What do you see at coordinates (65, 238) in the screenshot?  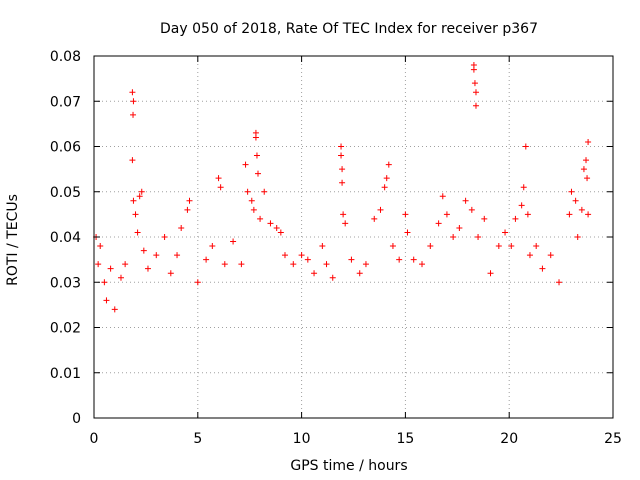 I see `y-tick-label: 0.04` at bounding box center [65, 238].